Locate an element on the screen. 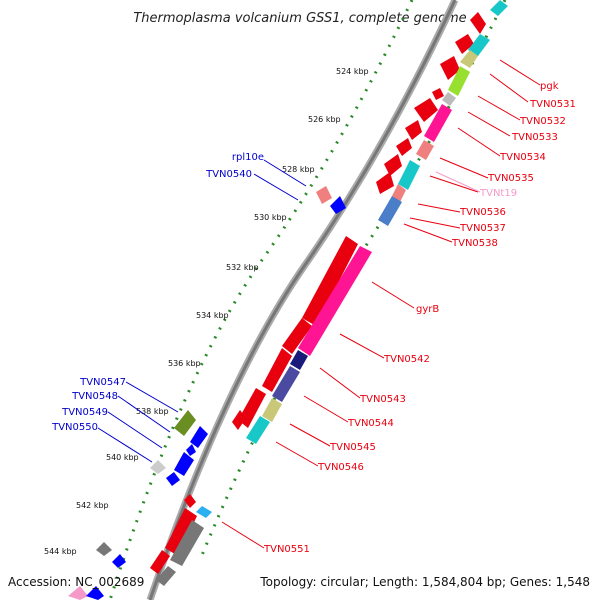 This screenshot has height=600, width=600. feature-label: TVN0547 is located at coordinates (102, 382).